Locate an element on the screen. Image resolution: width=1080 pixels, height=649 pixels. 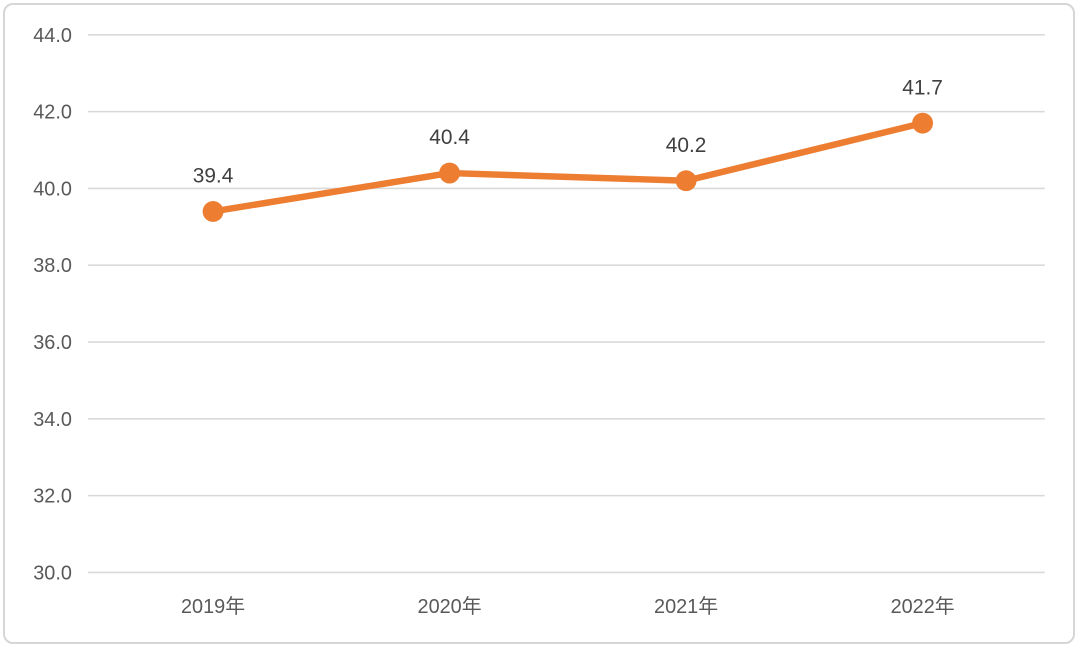
x-axis-tick-labels: 2019年 2020年 2021年 2022年 is located at coordinates (568, 607).